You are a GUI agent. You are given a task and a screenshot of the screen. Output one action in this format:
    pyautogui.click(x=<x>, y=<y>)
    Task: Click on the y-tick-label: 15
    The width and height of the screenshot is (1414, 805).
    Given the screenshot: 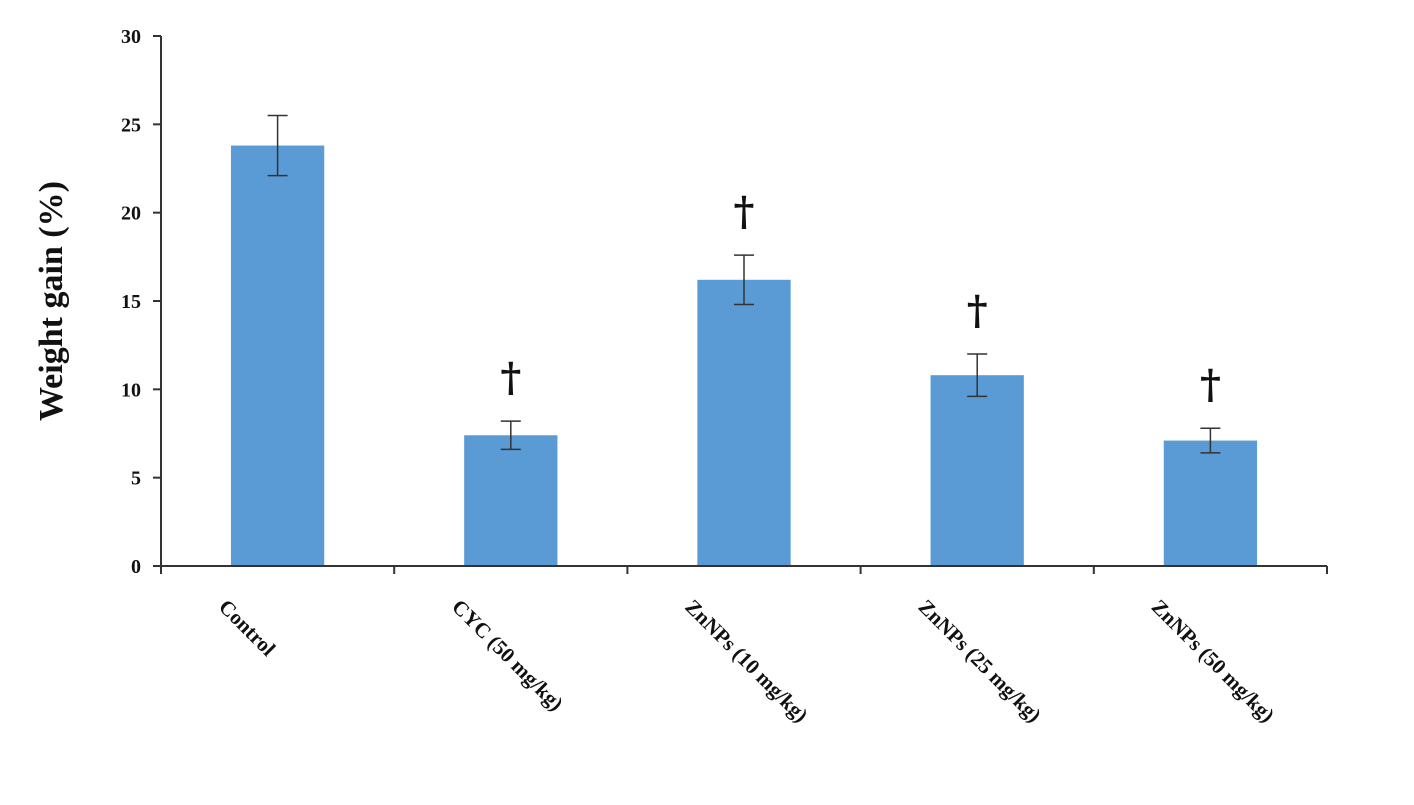 What is the action you would take?
    pyautogui.click(x=131, y=302)
    